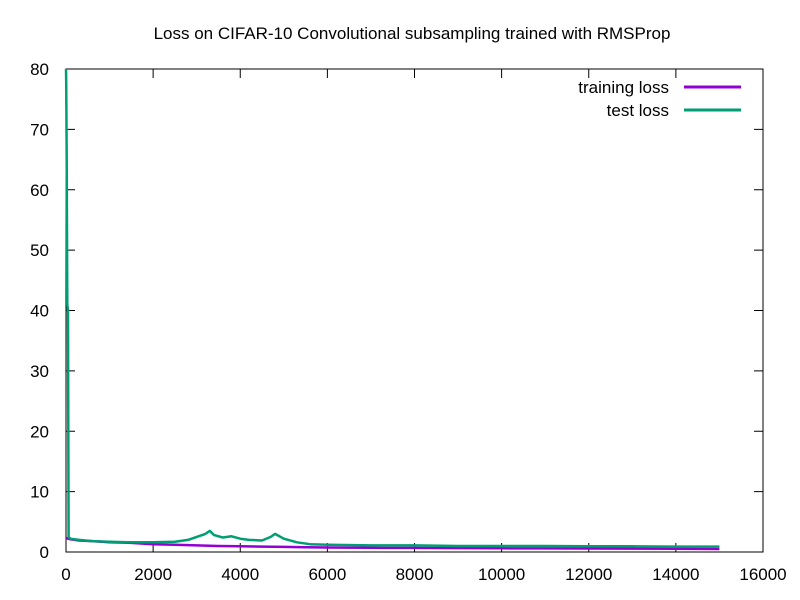 The height and width of the screenshot is (600, 800). I want to click on x-tick-label: 8000, so click(415, 574).